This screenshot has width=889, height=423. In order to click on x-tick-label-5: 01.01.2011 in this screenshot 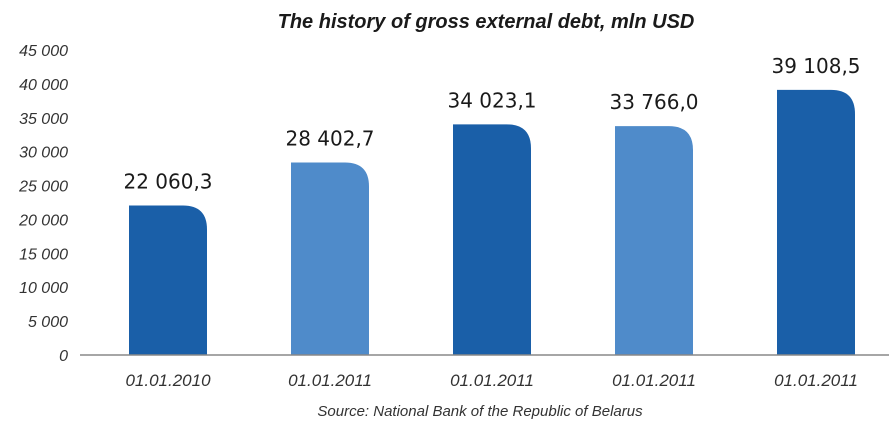, I will do `click(816, 380)`.